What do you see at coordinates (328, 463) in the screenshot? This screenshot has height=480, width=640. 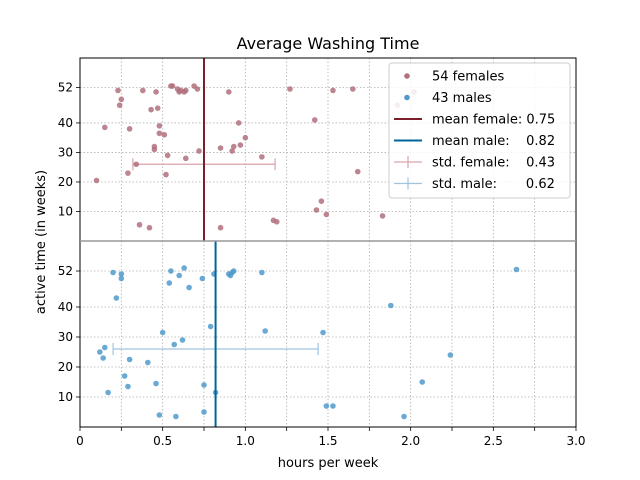 I see `x-axis-label: hours per week` at bounding box center [328, 463].